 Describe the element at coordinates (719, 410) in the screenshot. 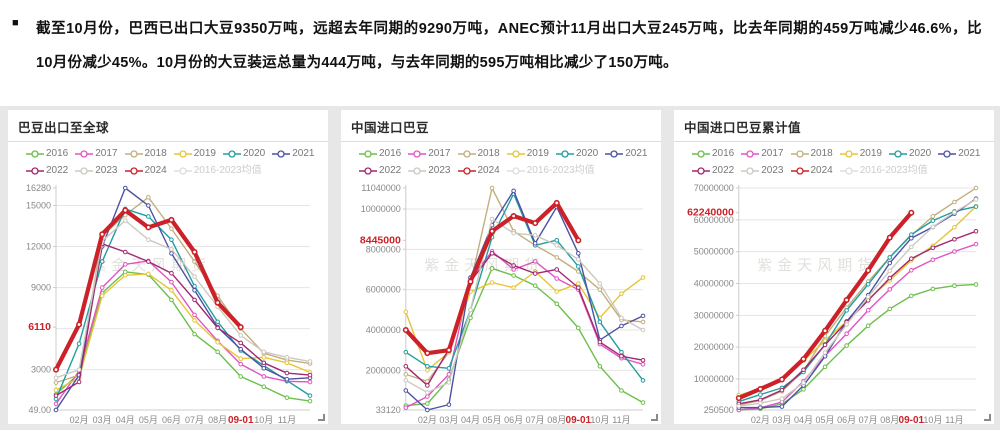

I see `y-axis-tick-label: 250500` at that location.